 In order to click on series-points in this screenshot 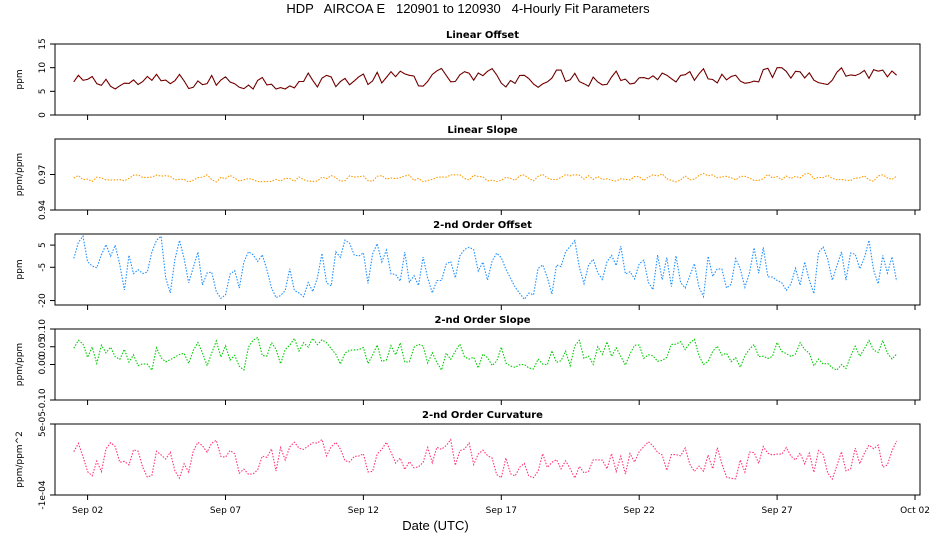, I will do `click(485, 78)`.